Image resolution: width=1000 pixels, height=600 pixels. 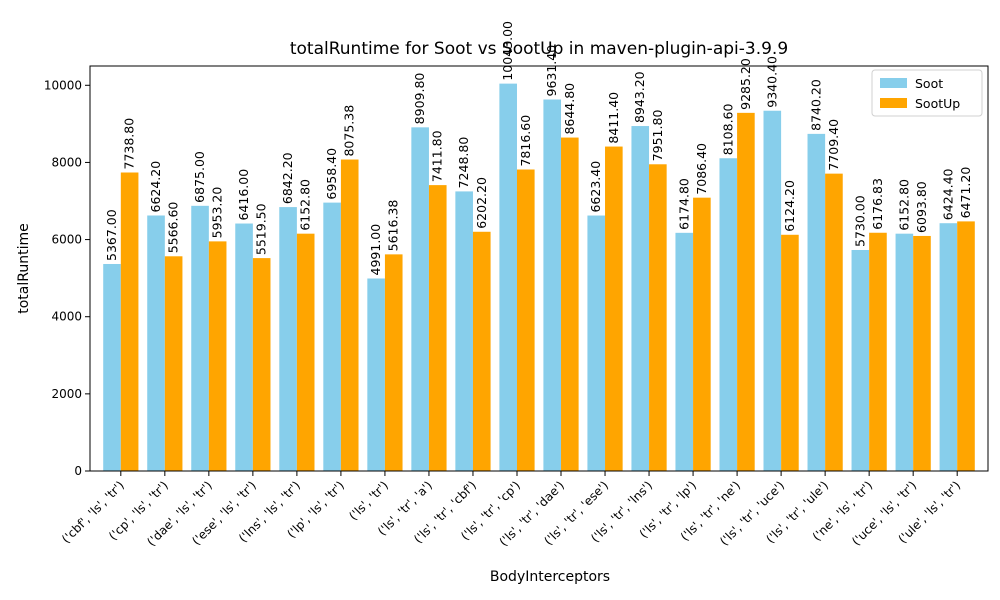 What do you see at coordinates (349, 131) in the screenshot?
I see `value-label-sootup-5: 8075.38` at bounding box center [349, 131].